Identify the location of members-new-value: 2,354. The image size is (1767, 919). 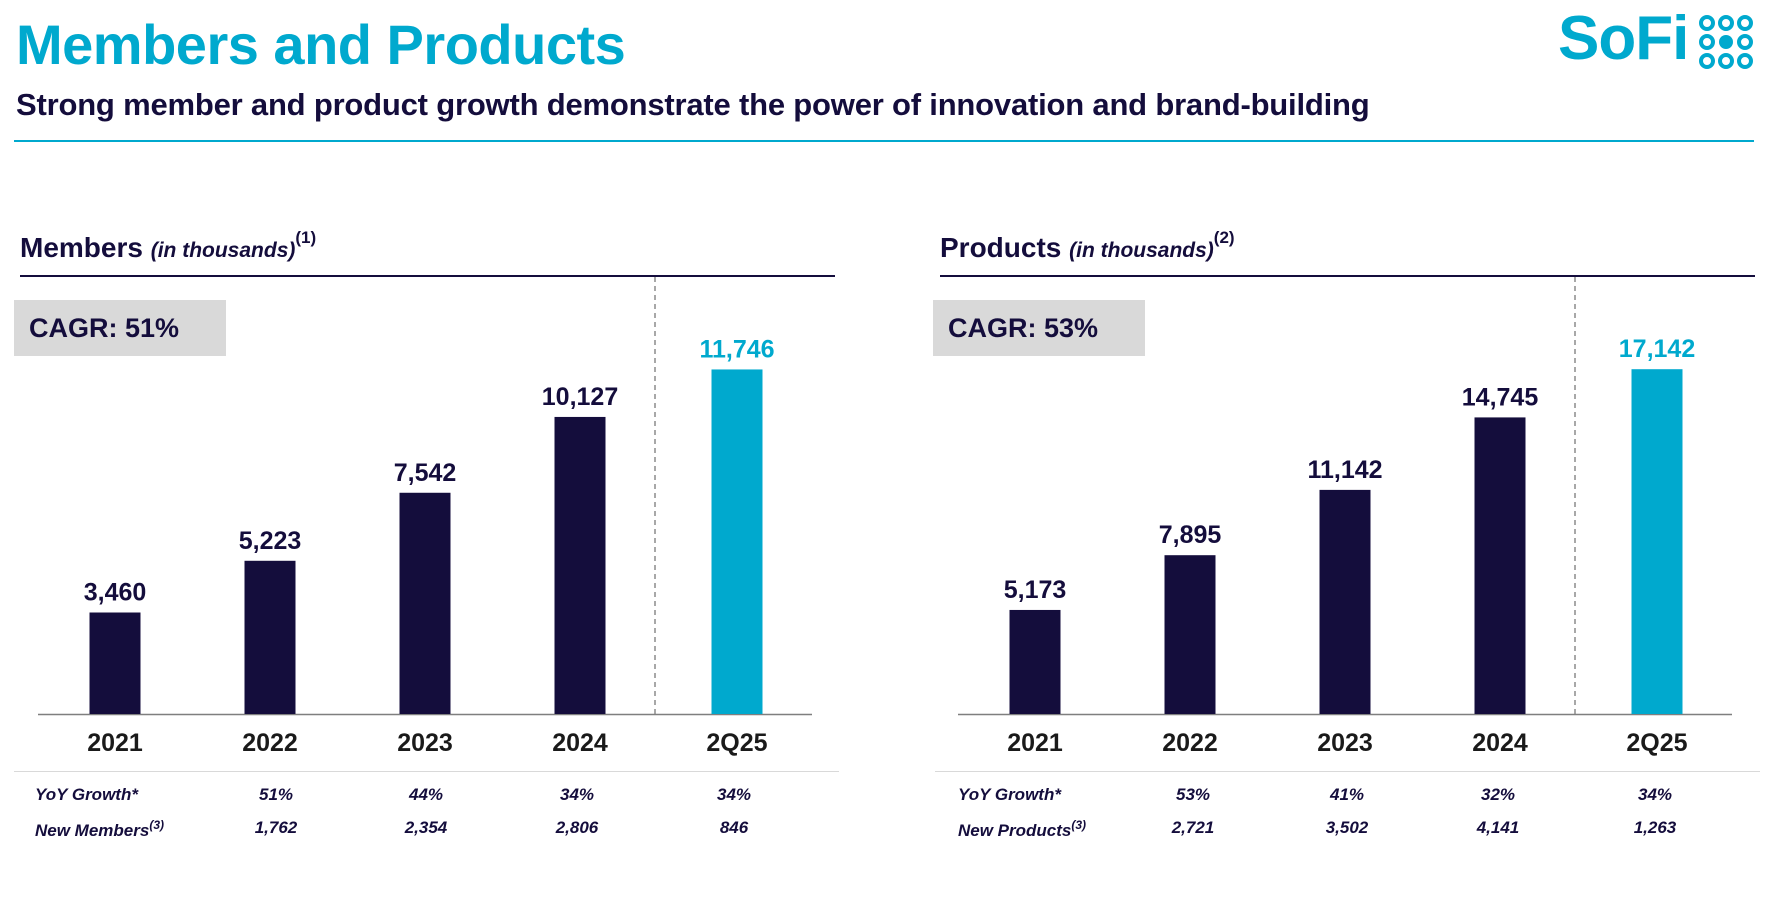
(426, 827).